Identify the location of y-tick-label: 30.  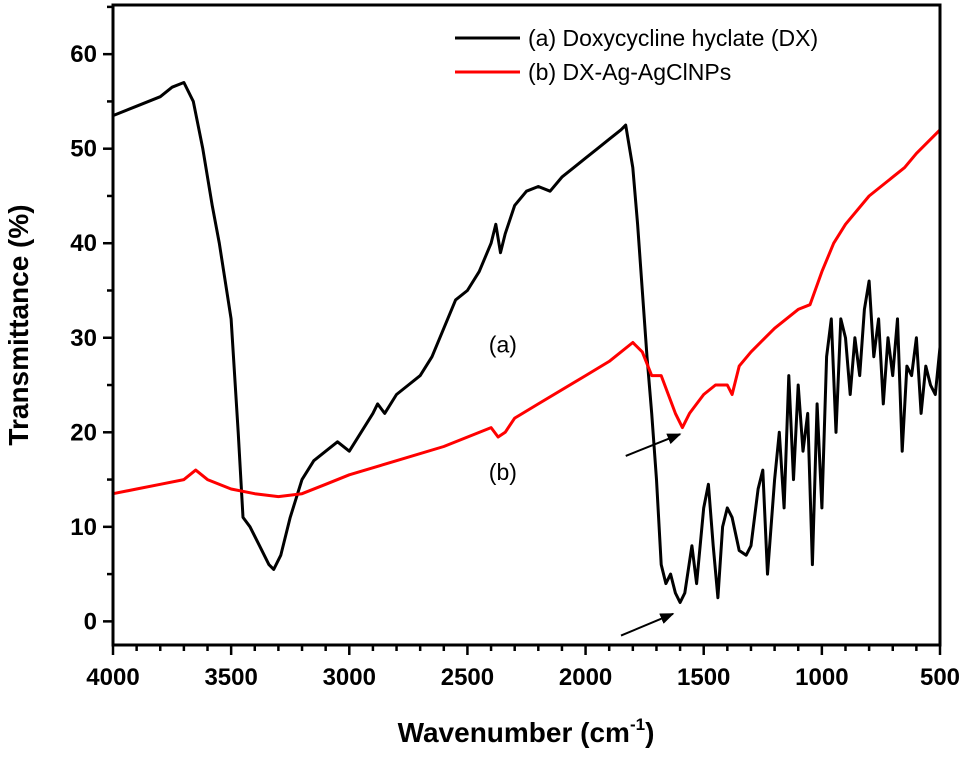
(83, 338).